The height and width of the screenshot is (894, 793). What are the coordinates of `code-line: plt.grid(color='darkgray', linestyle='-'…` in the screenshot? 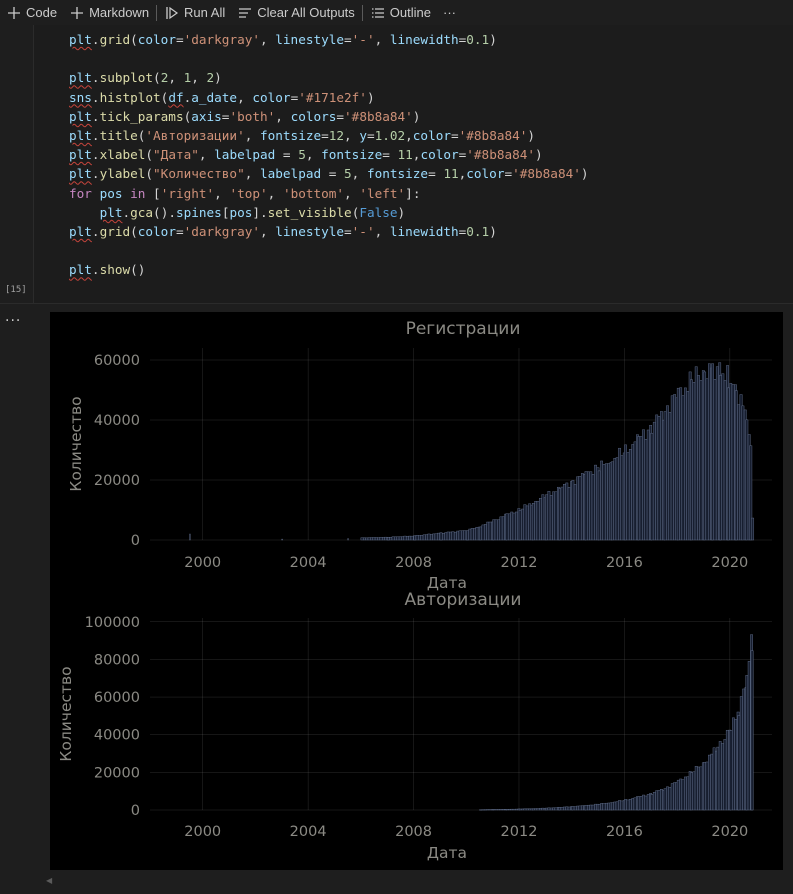 It's located at (283, 39).